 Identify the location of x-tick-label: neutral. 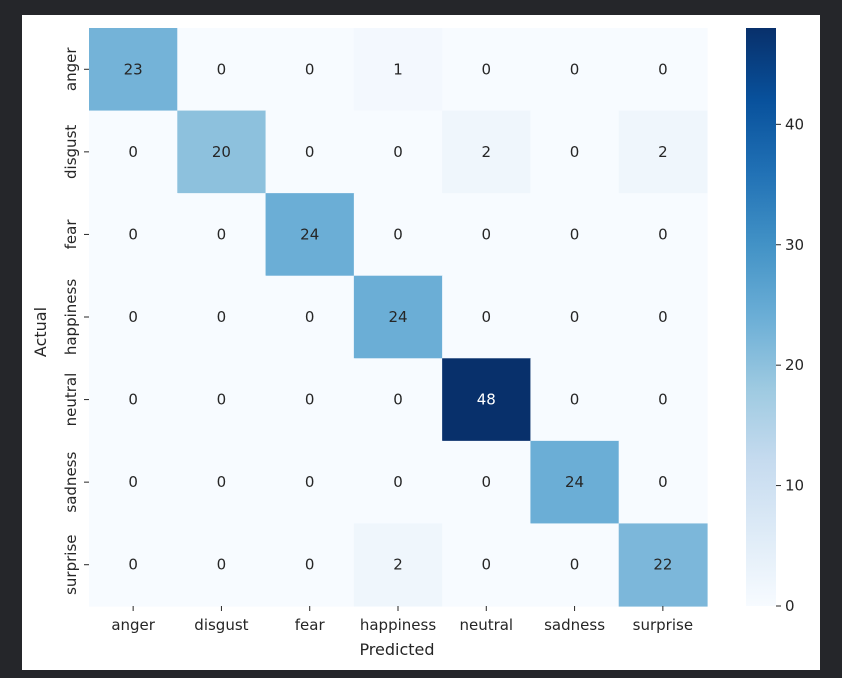
(486, 625).